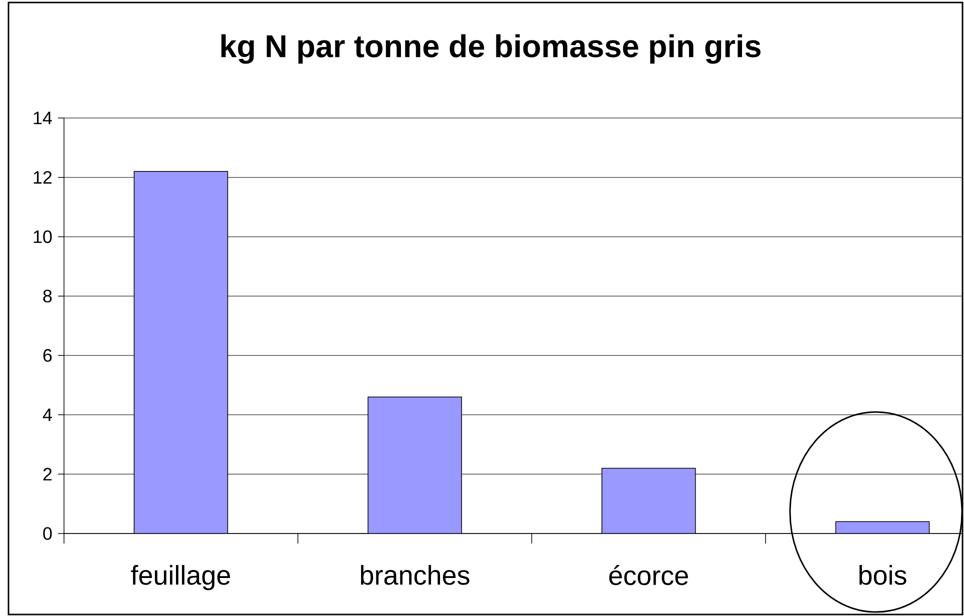 This screenshot has height=616, width=964. Describe the element at coordinates (180, 577) in the screenshot. I see `x-tick-label: feuillage` at that location.